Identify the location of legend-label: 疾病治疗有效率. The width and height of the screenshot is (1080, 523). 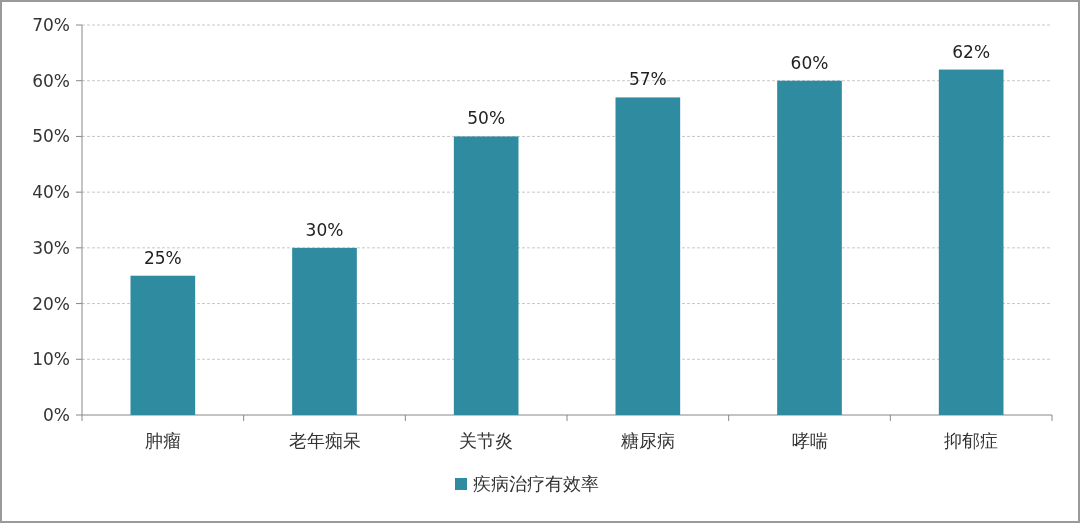
(536, 483).